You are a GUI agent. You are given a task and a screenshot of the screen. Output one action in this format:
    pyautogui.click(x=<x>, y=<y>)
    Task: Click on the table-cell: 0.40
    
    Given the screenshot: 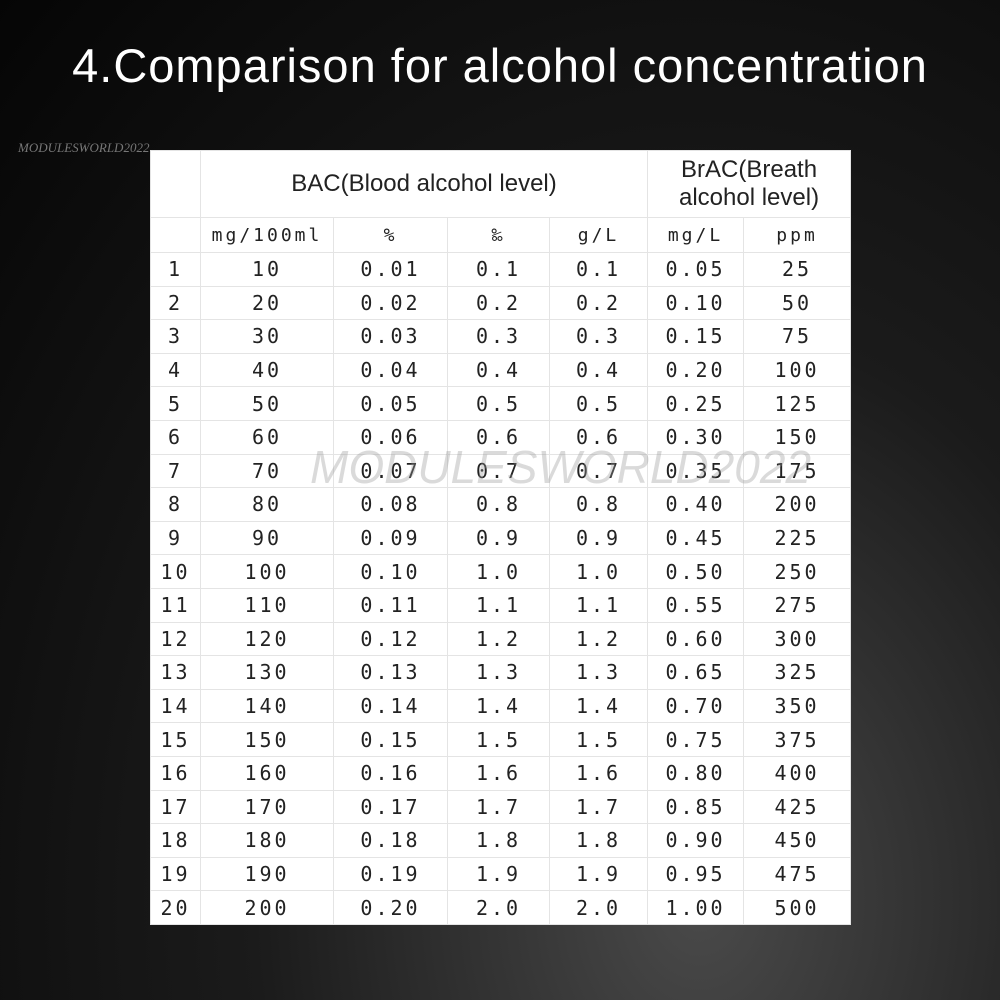 What is the action you would take?
    pyautogui.click(x=696, y=504)
    